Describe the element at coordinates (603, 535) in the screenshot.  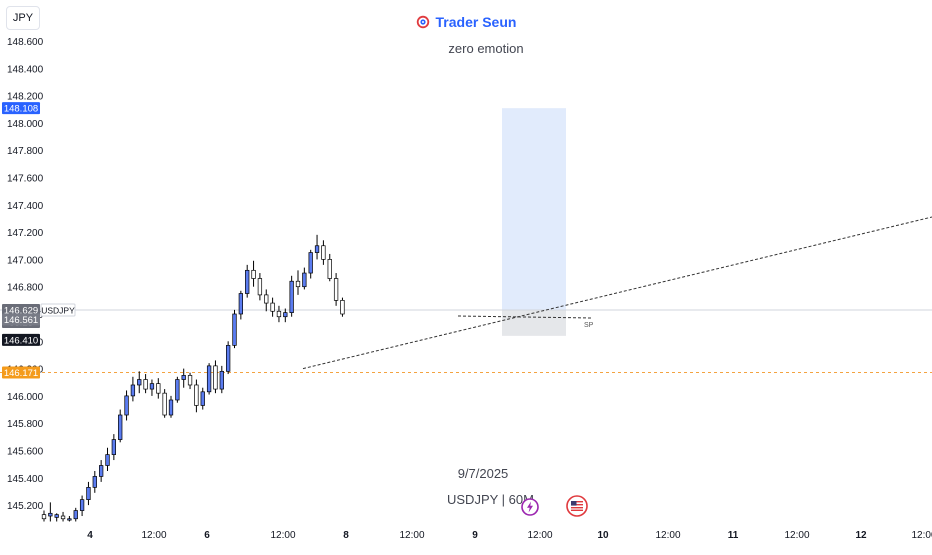
I see `x-tick-label: 10` at that location.